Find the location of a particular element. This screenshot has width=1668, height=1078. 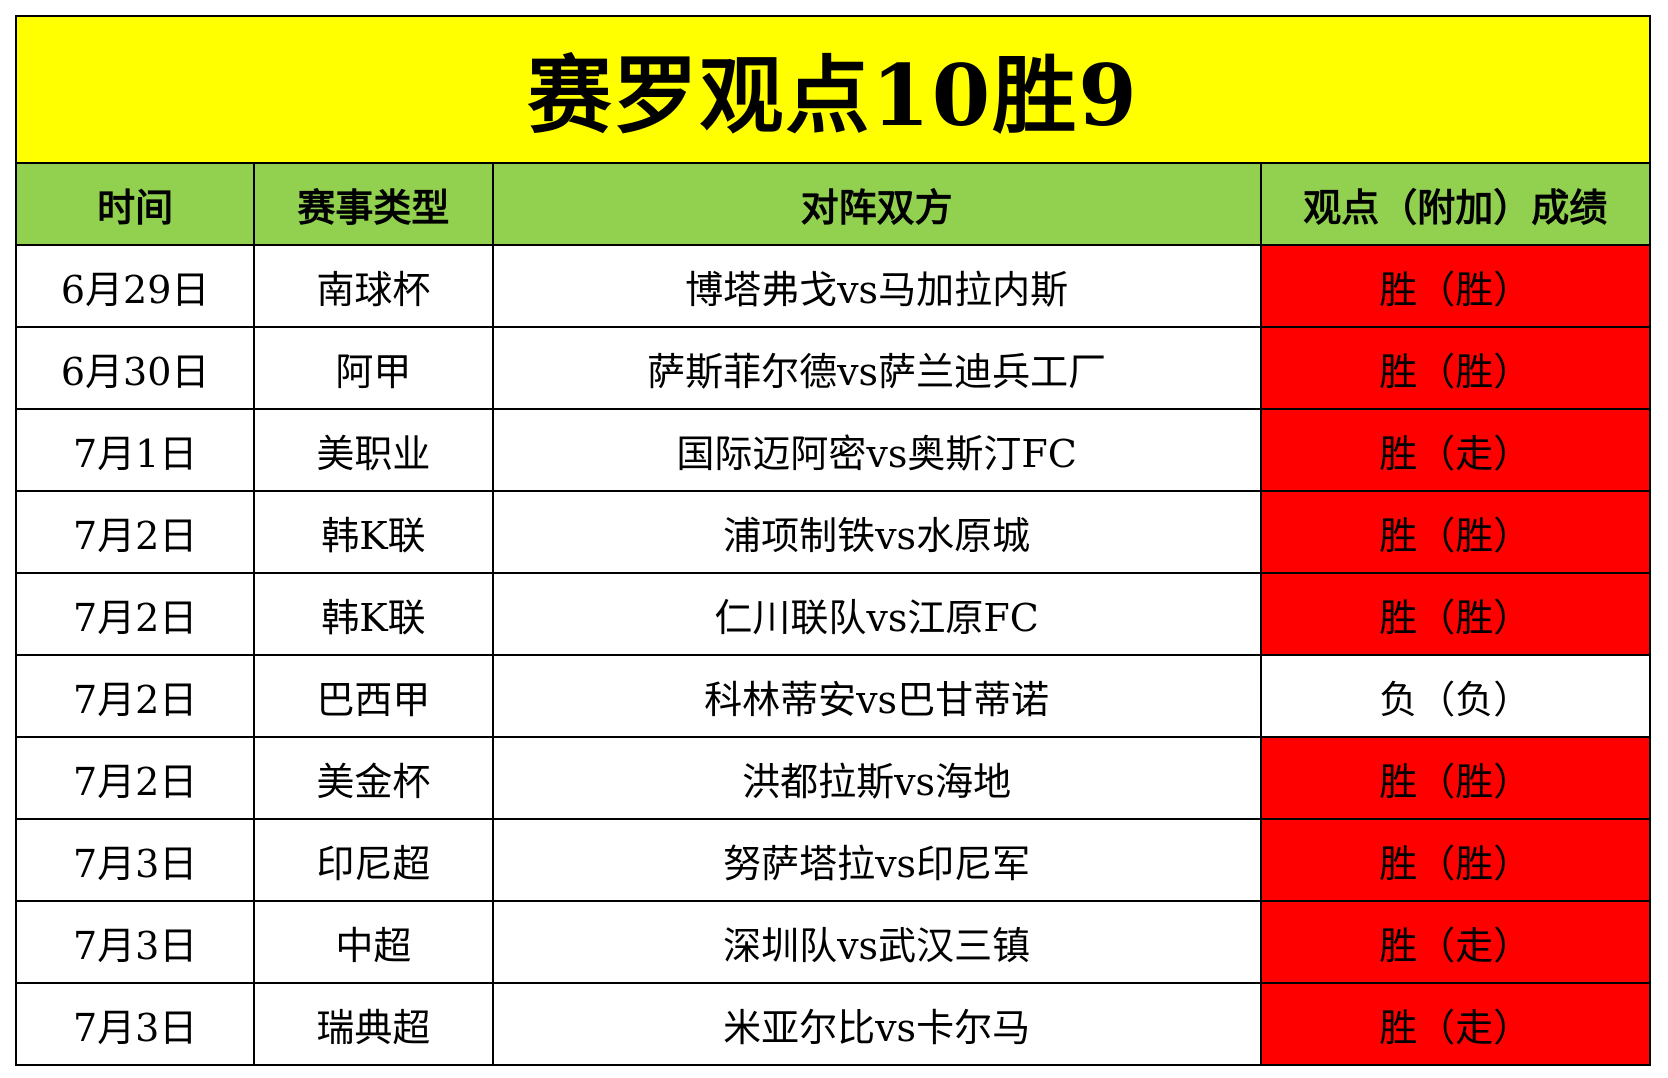

table-row: 7月3日 中超 深圳队vs武汉三镇 胜（走） is located at coordinates (833, 942).